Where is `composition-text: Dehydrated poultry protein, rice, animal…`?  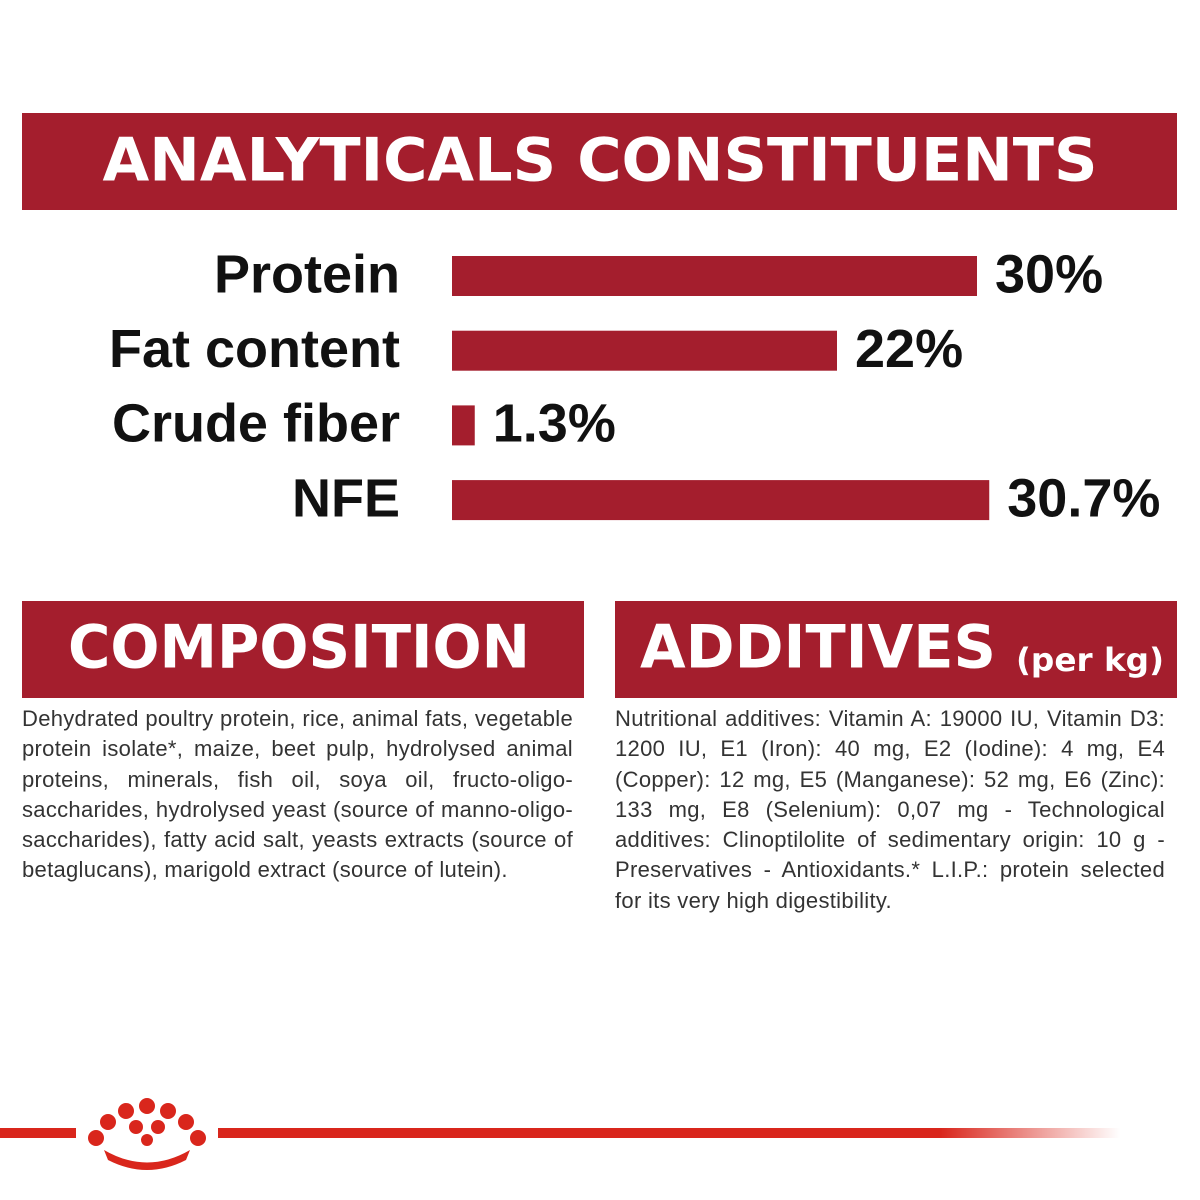
composition-text: Dehydrated poultry protein, rice, animal… is located at coordinates (297, 794).